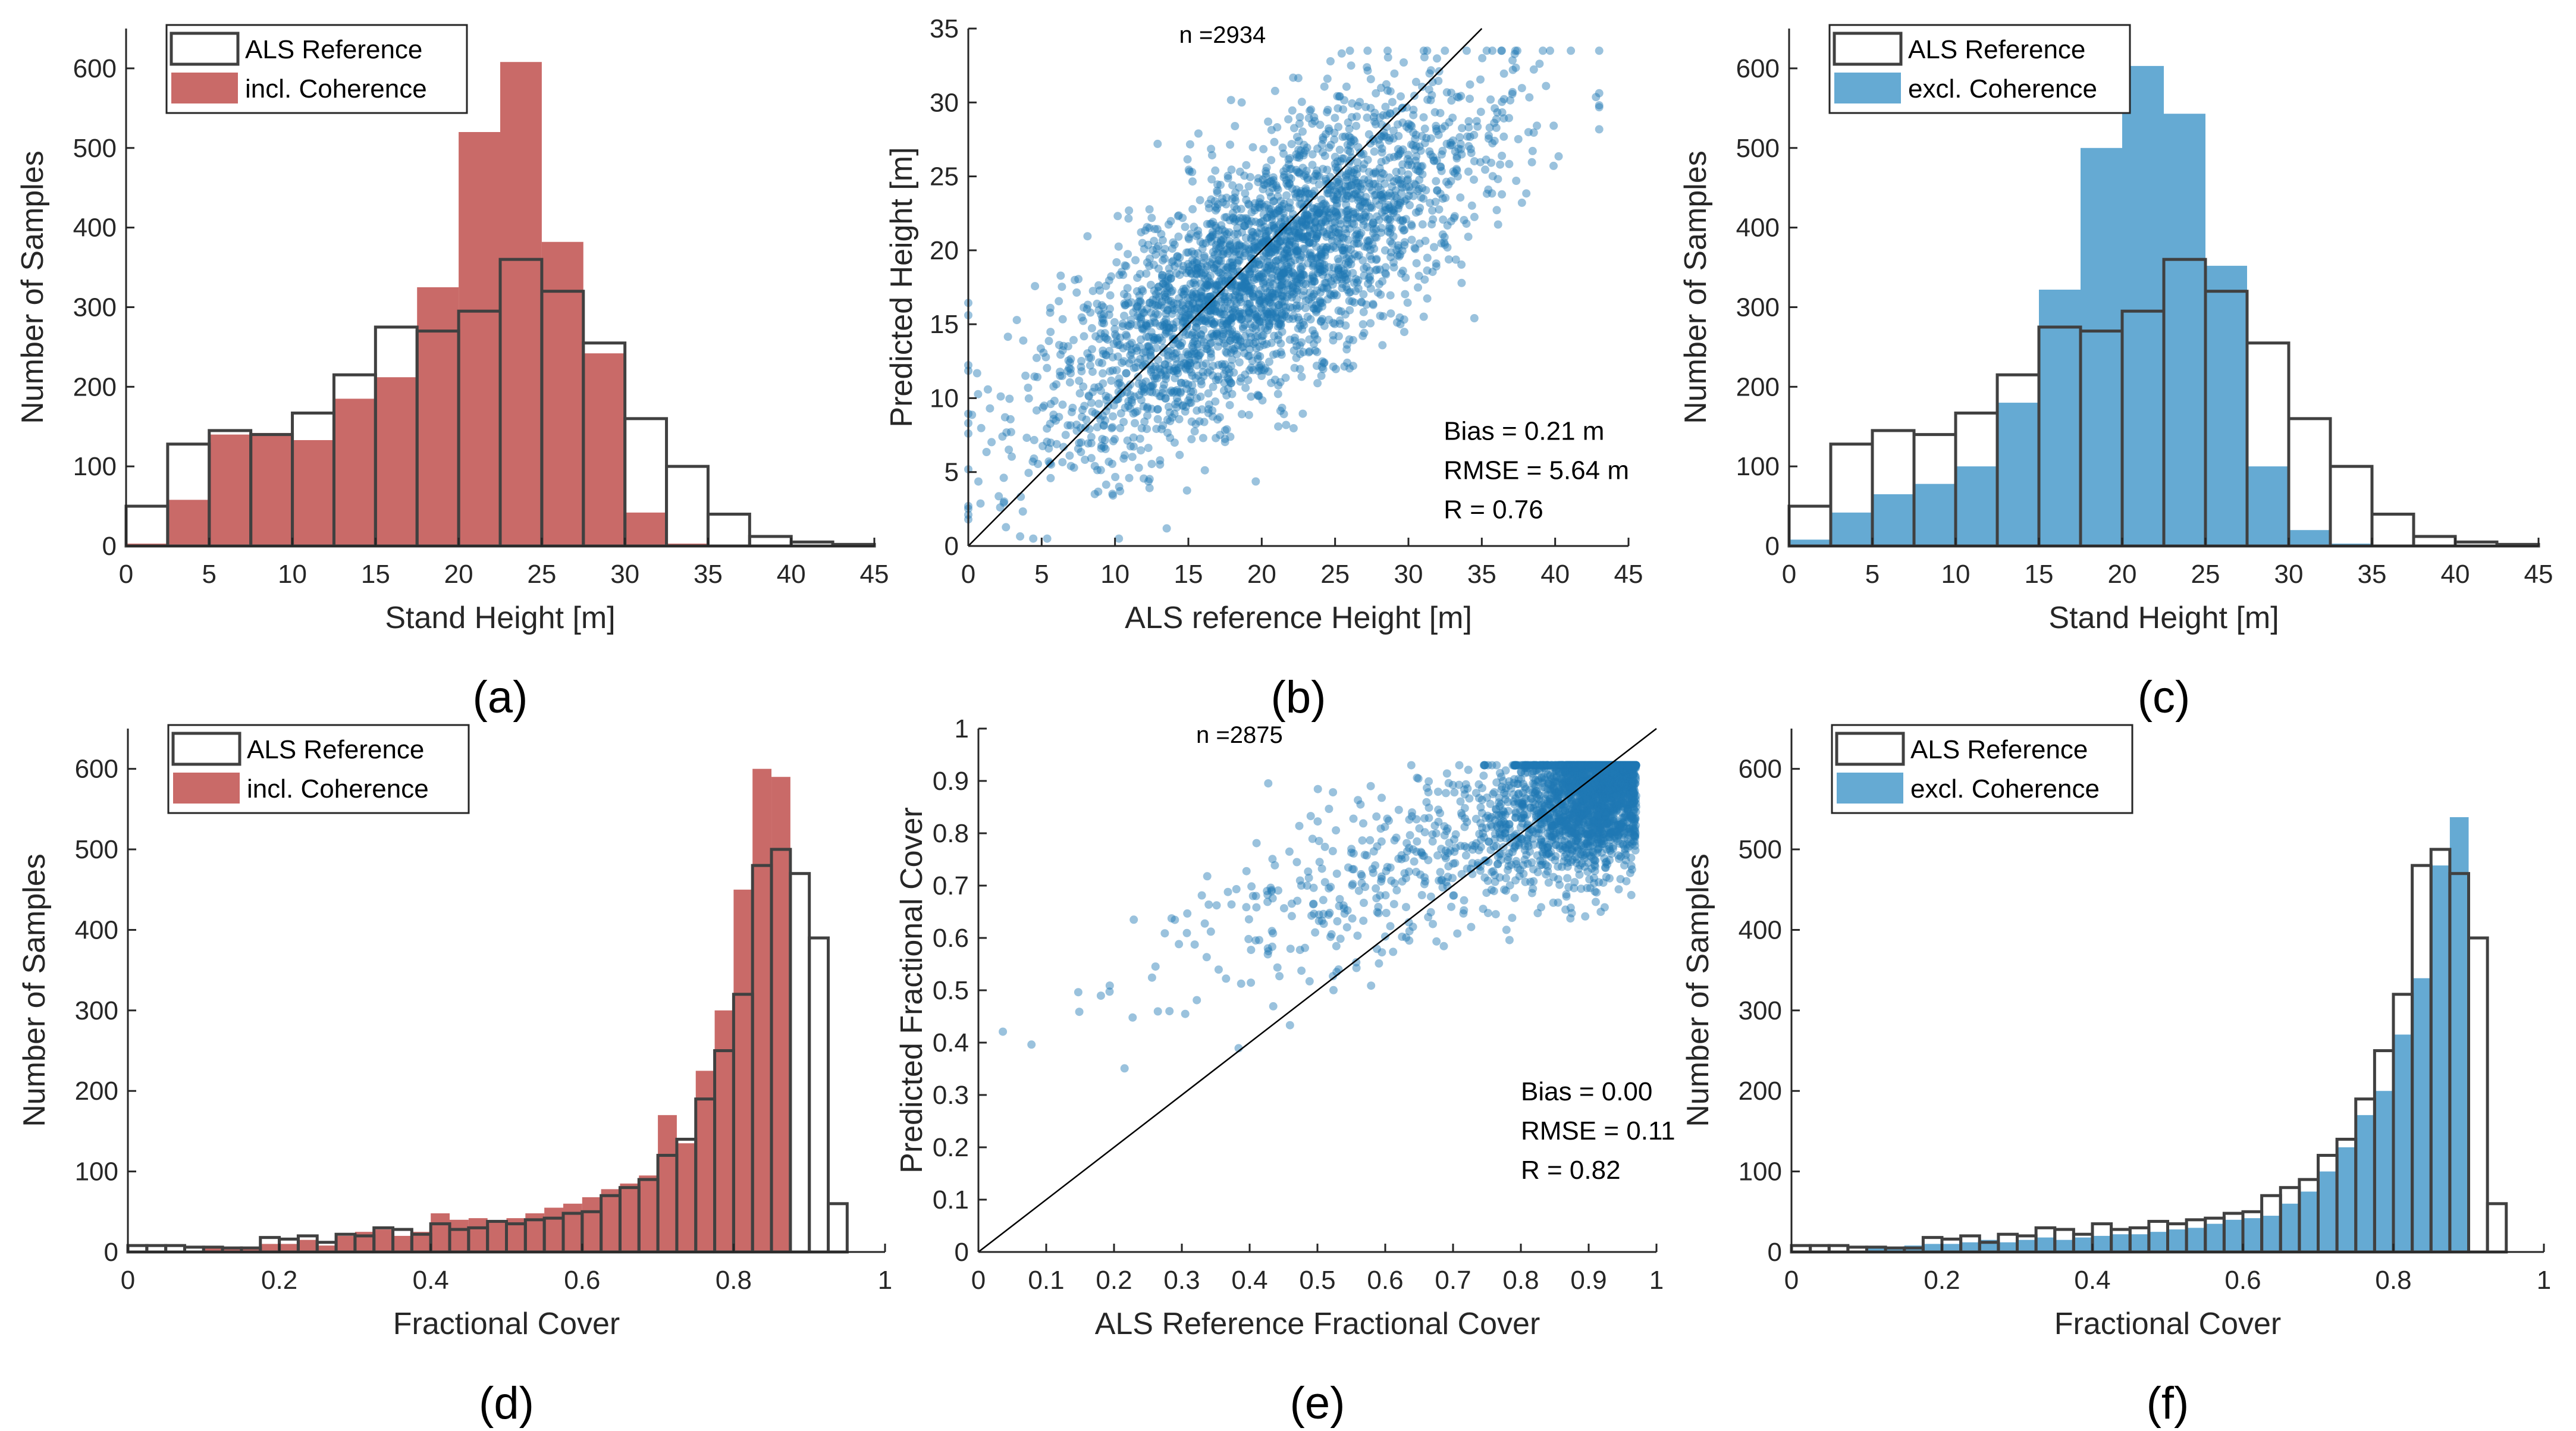 This screenshot has height=1431, width=2576. Describe the element at coordinates (1872, 574) in the screenshot. I see `x-tick-label: 5` at that location.